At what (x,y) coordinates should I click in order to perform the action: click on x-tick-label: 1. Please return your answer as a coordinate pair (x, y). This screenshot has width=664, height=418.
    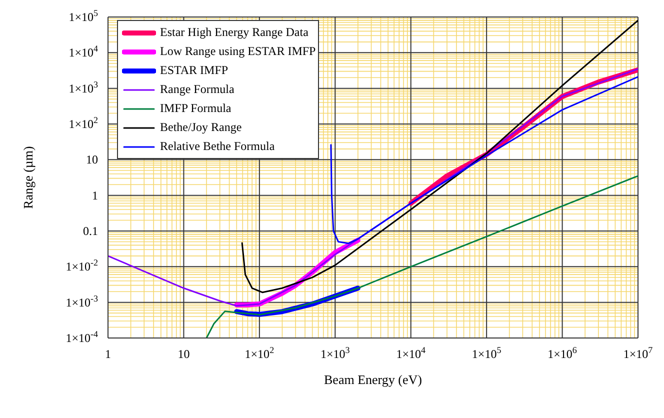
    Looking at the image, I should click on (108, 354).